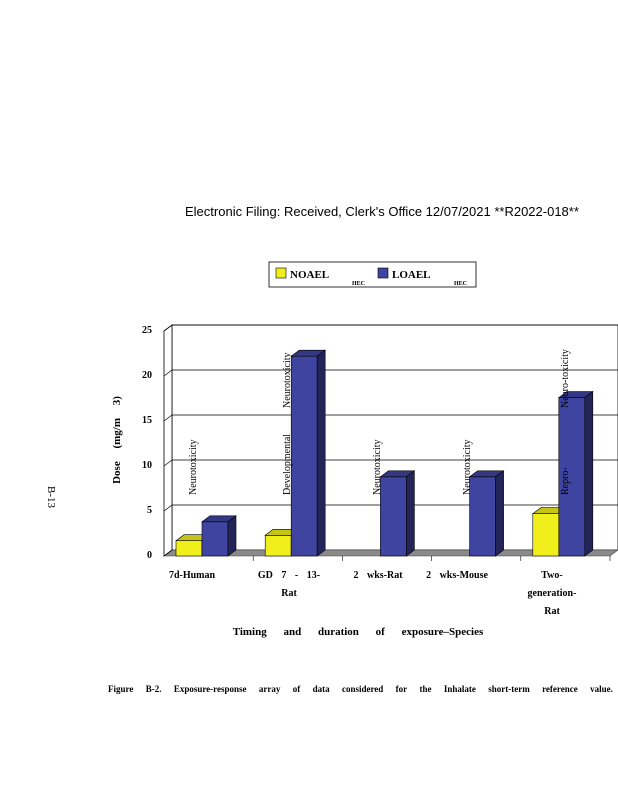 Image resolution: width=618 pixels, height=800 pixels. Describe the element at coordinates (551, 575) in the screenshot. I see `x-category-label: Two-` at that location.